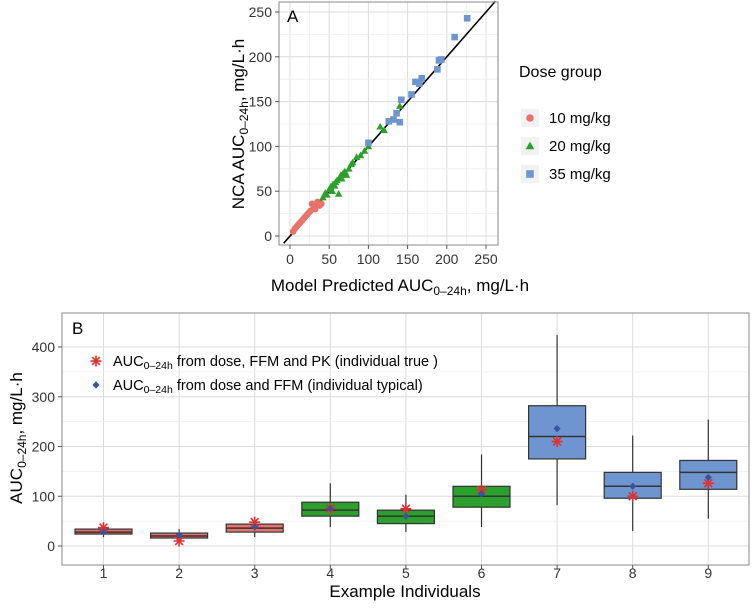 The image size is (752, 609). What do you see at coordinates (96, 361) in the screenshot?
I see `legend-marker-asterisk` at bounding box center [96, 361].